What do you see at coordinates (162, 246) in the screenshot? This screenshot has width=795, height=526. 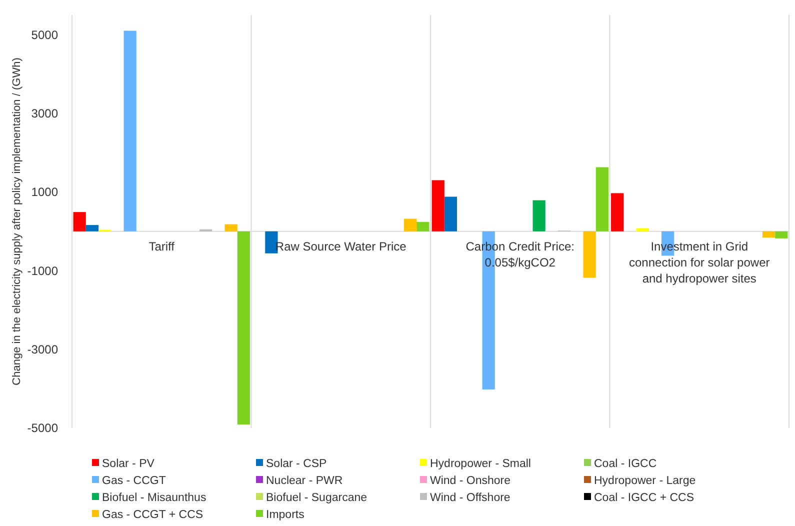 I see `x-tick-label: Tariff` at bounding box center [162, 246].